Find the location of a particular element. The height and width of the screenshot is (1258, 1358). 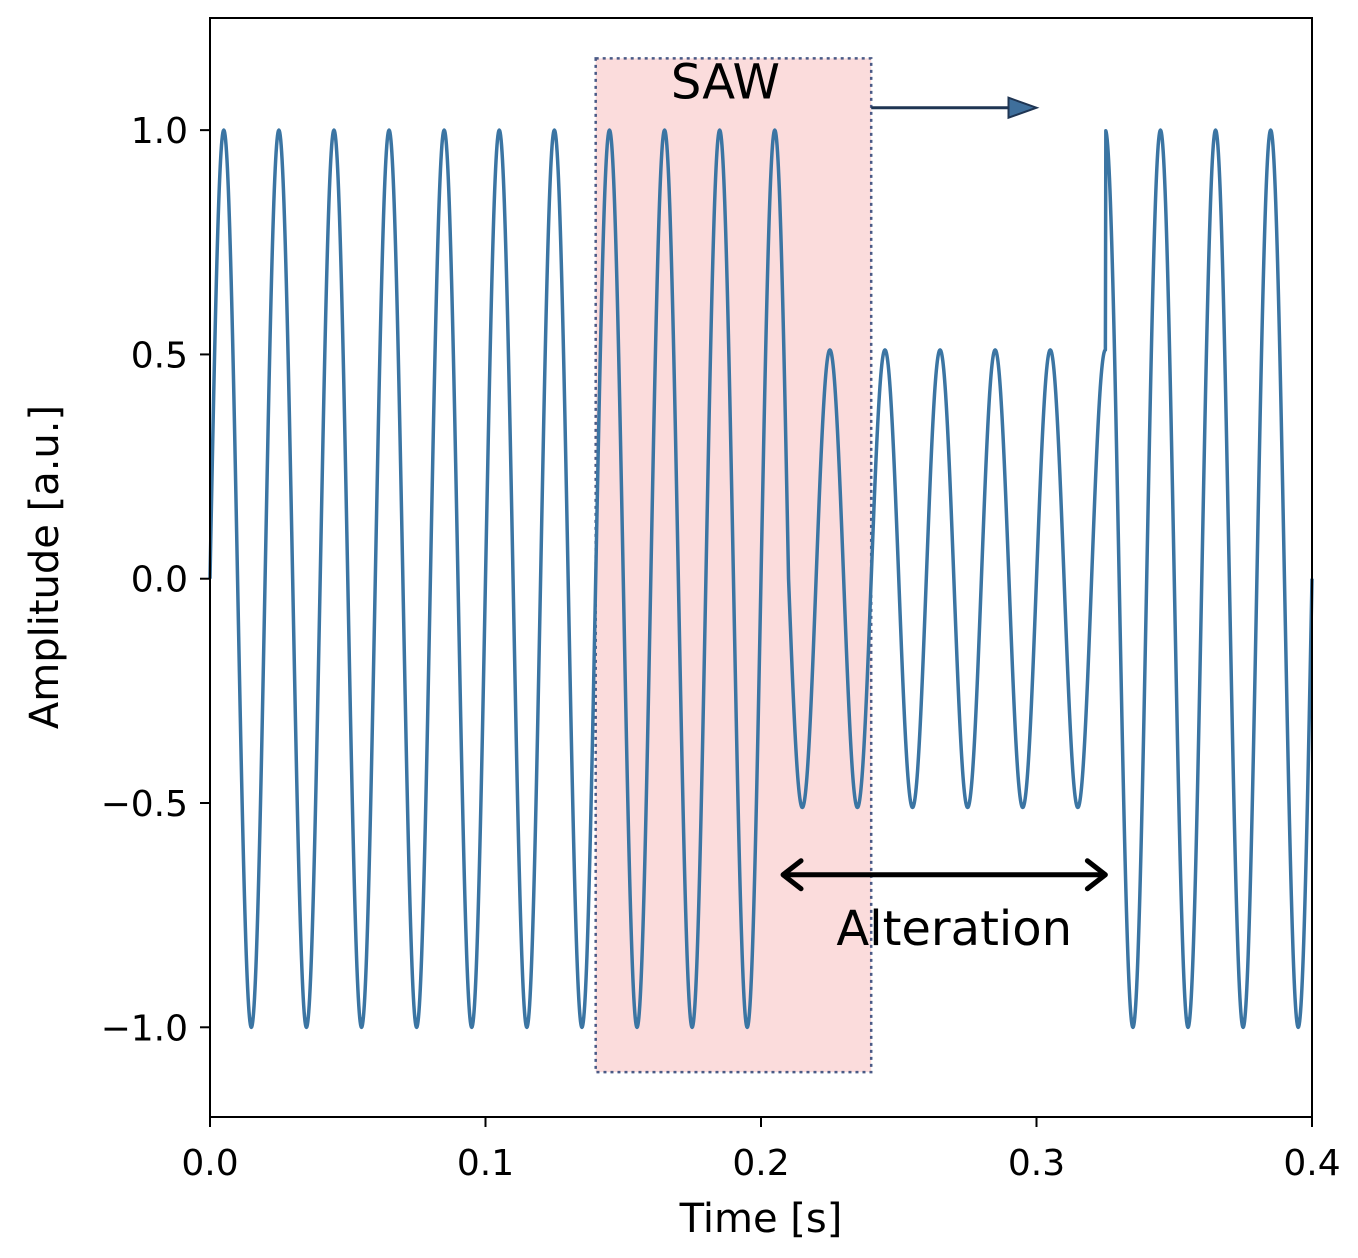

alteration-label: Alteration is located at coordinates (954, 929).